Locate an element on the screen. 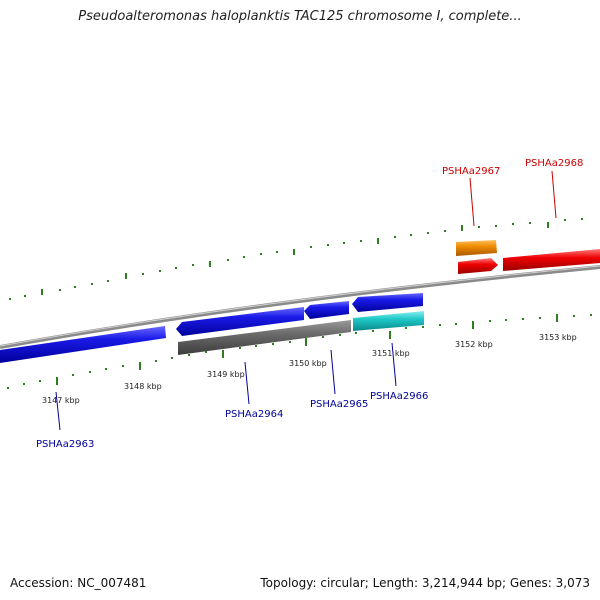 This screenshot has height=600, width=600. forward-tick-track is located at coordinates (296, 259).